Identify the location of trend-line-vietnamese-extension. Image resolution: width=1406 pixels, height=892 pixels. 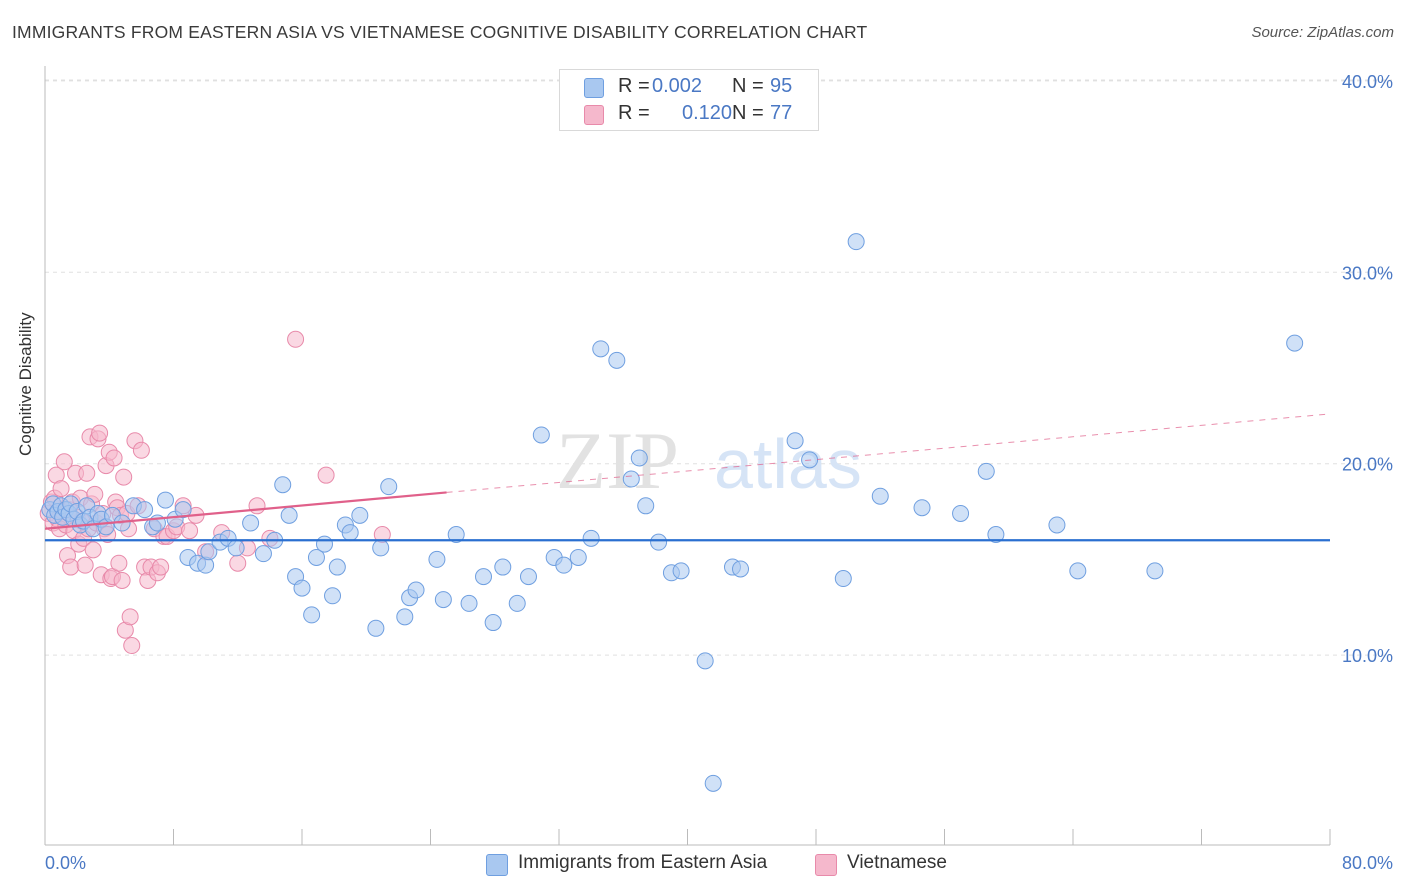
(888, 453).